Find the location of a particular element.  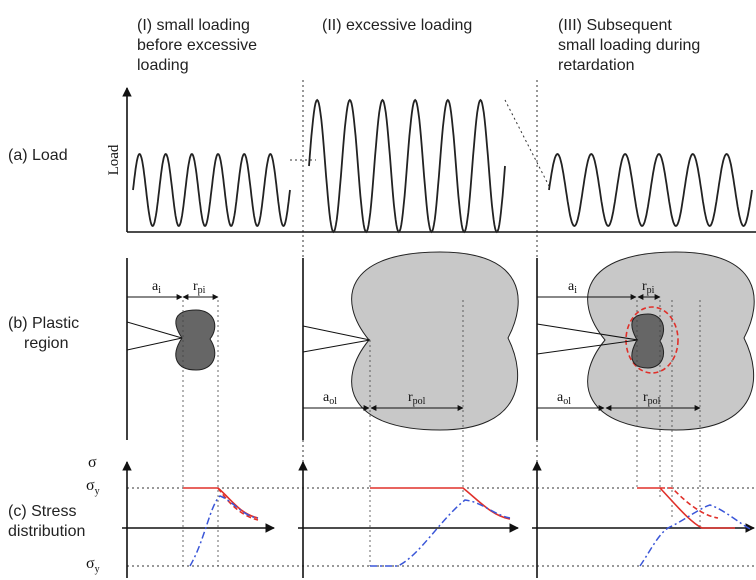

plastic-panel: ai rpi is located at coordinates (172, 349).